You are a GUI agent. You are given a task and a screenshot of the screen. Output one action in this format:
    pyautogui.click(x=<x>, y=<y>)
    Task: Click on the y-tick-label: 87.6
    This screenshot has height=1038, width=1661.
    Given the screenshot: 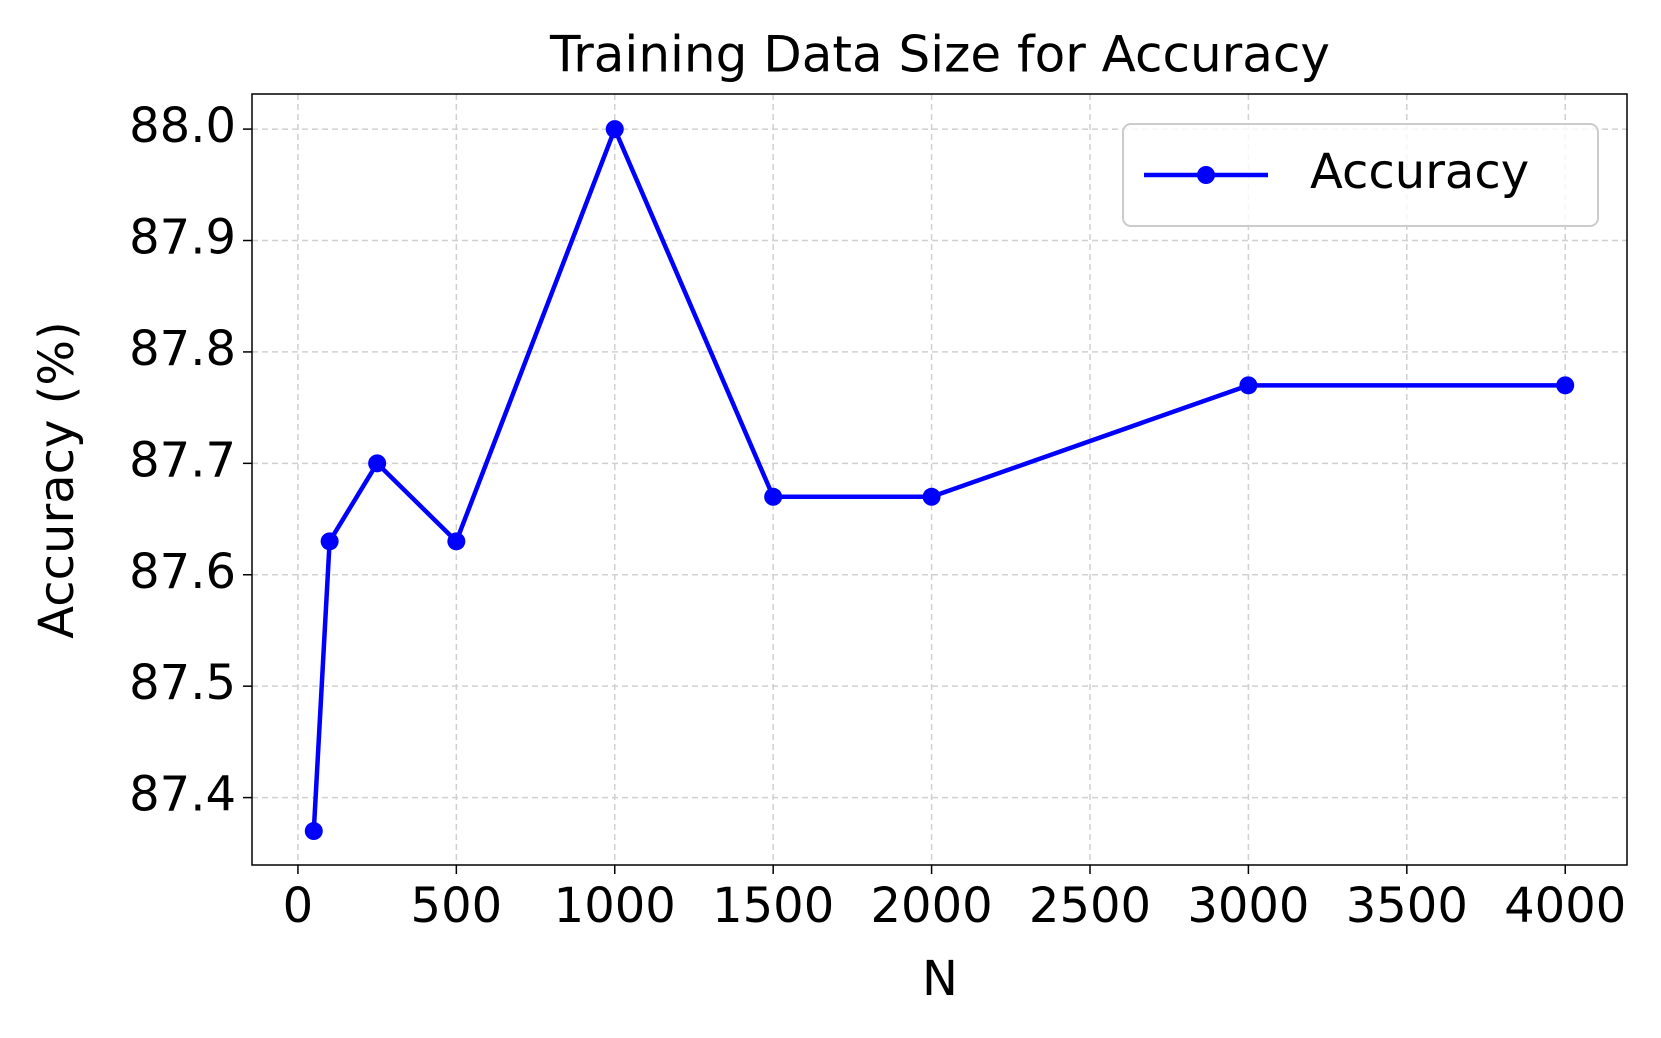 What is the action you would take?
    pyautogui.click(x=182, y=572)
    